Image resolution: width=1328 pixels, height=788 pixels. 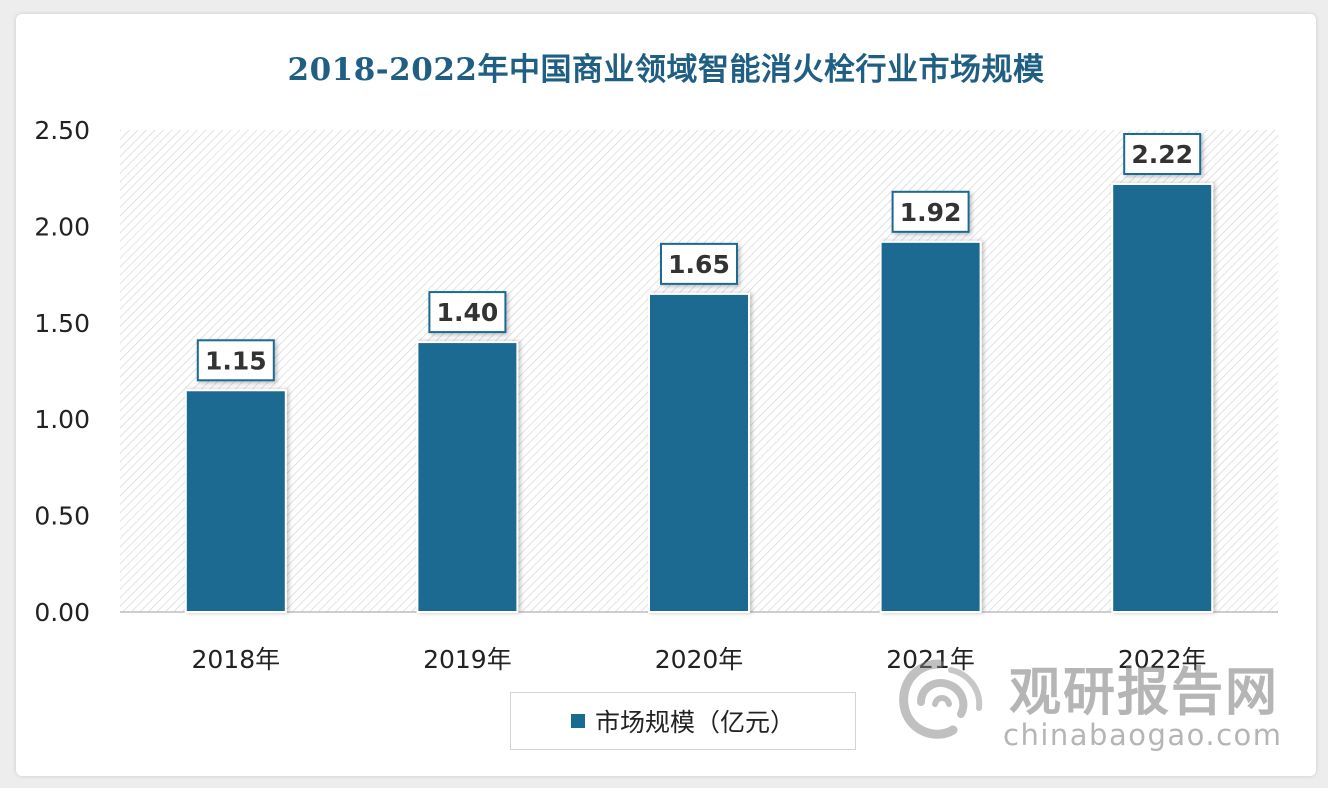 What do you see at coordinates (62, 130) in the screenshot?
I see `y-tick-label: 2.50` at bounding box center [62, 130].